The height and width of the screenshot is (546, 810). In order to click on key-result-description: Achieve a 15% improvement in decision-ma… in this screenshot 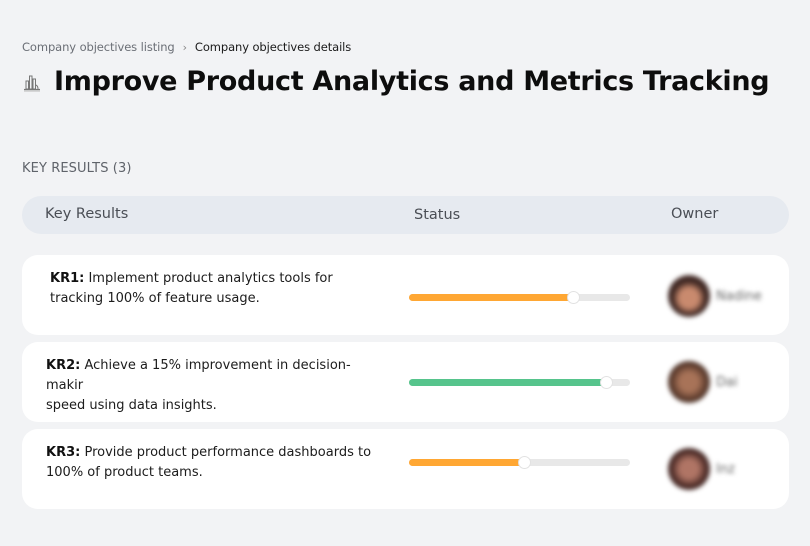, I will do `click(198, 385)`.